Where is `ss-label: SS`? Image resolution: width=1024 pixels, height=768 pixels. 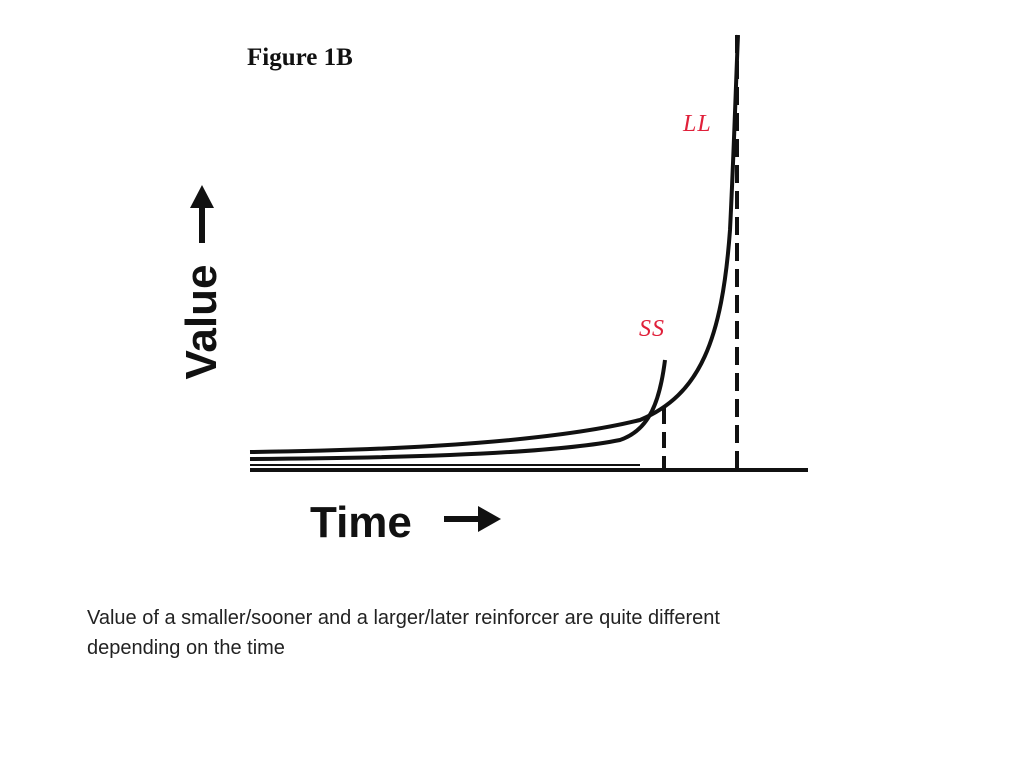
ss-label: SS is located at coordinates (652, 329).